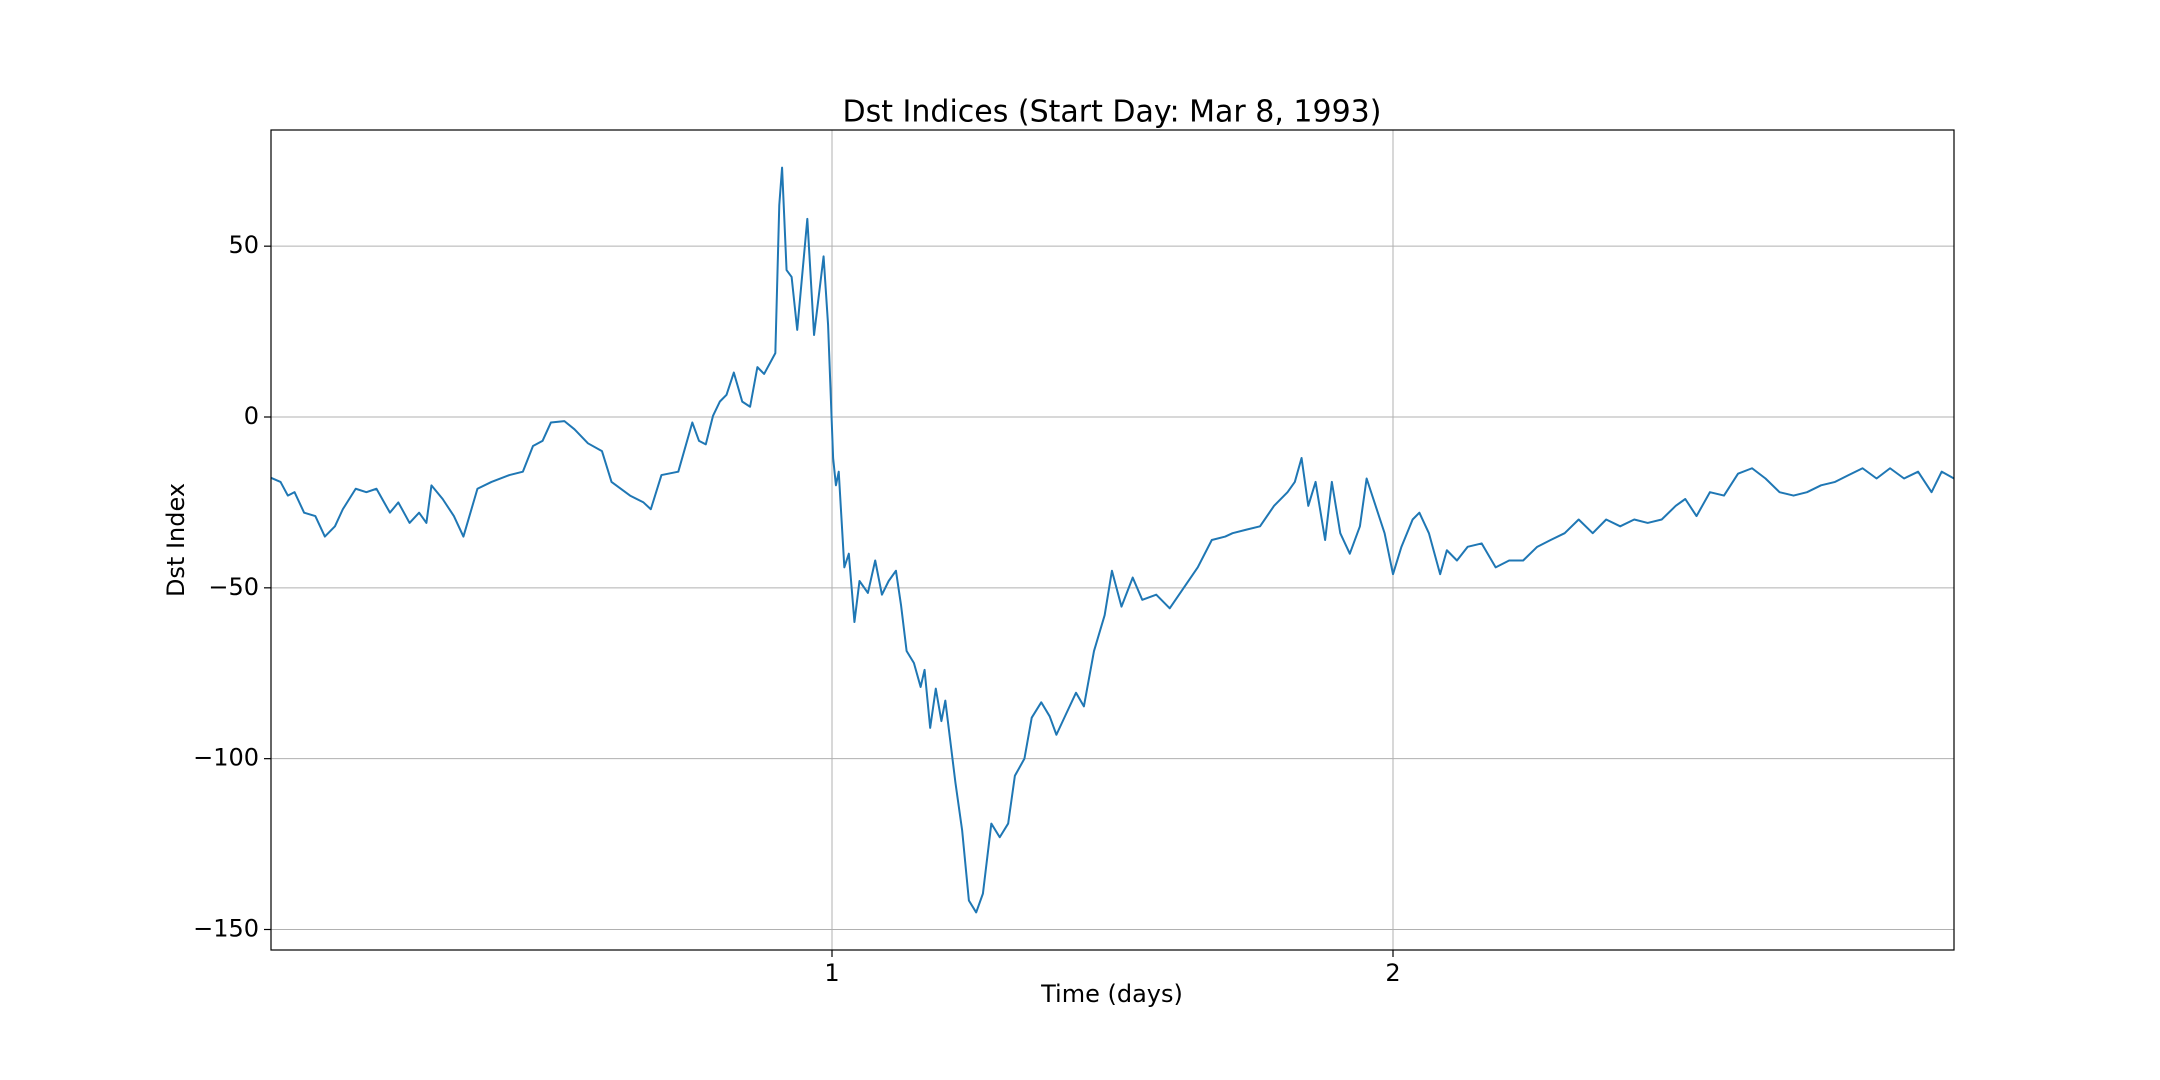 This screenshot has height=1080, width=2160. What do you see at coordinates (243, 245) in the screenshot?
I see `y-tick-label: 50` at bounding box center [243, 245].